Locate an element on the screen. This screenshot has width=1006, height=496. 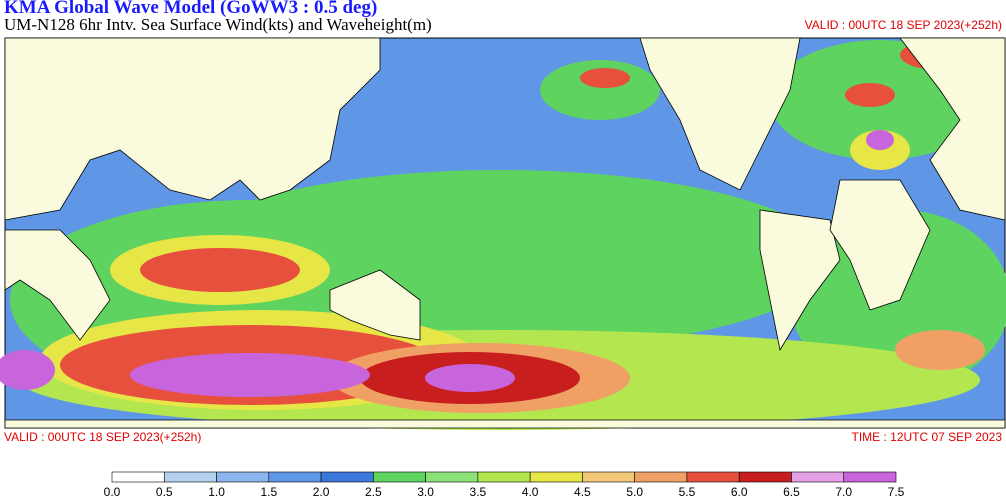
legend-label: 3.0 is located at coordinates (425, 490).